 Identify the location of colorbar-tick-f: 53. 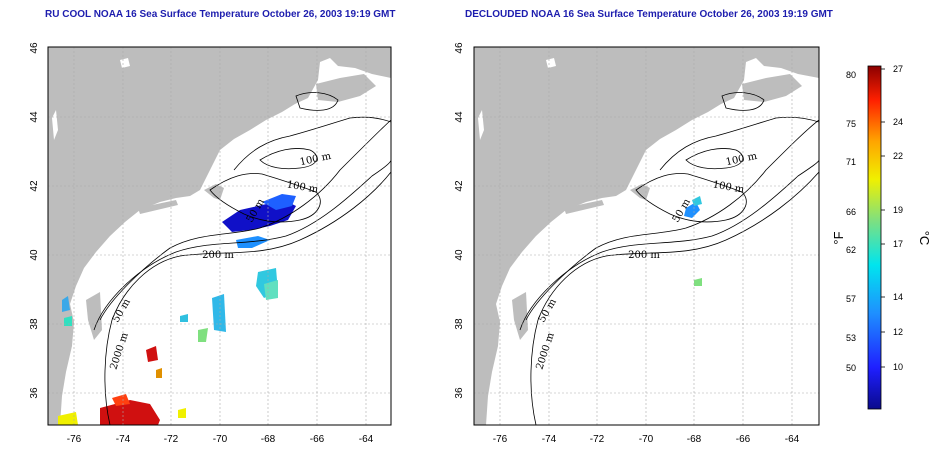
(851, 338).